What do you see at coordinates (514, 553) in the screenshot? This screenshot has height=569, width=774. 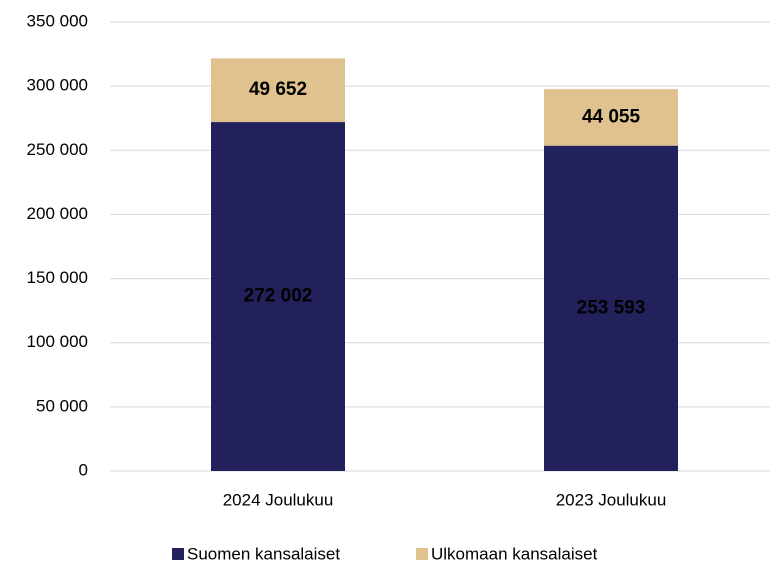 I see `legend-label: Ulkomaan kansalaiset` at bounding box center [514, 553].